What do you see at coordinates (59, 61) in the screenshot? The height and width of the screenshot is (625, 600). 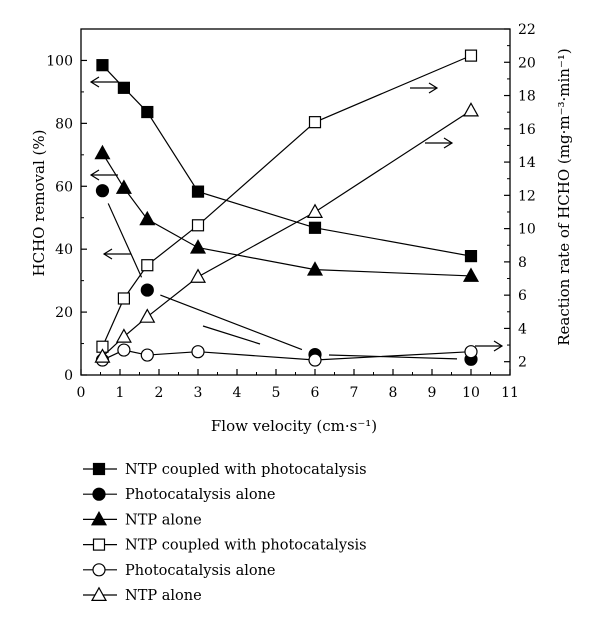 I see `y-left-tick-label: 100` at bounding box center [59, 61].